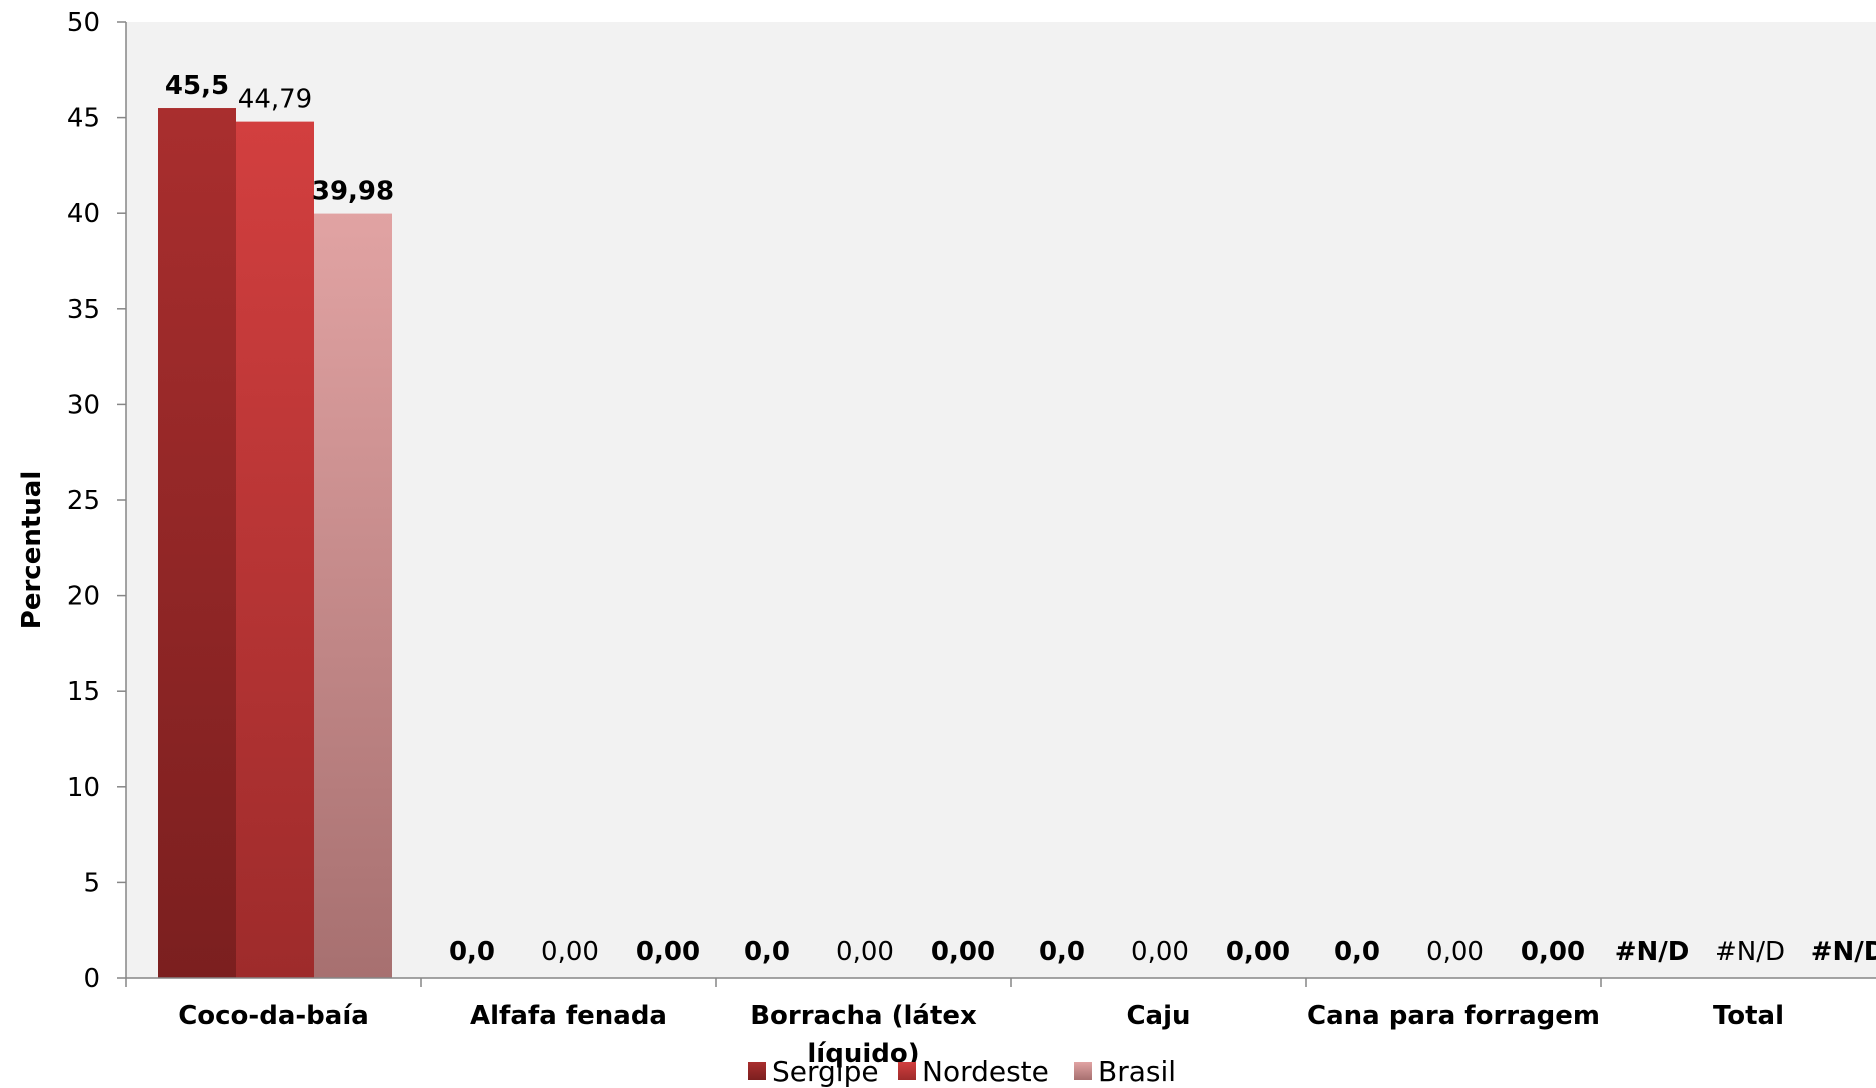  I want to click on y-ticks: 0 5 10 15 20 25 30 35 40 45 50, so click(96, 501).